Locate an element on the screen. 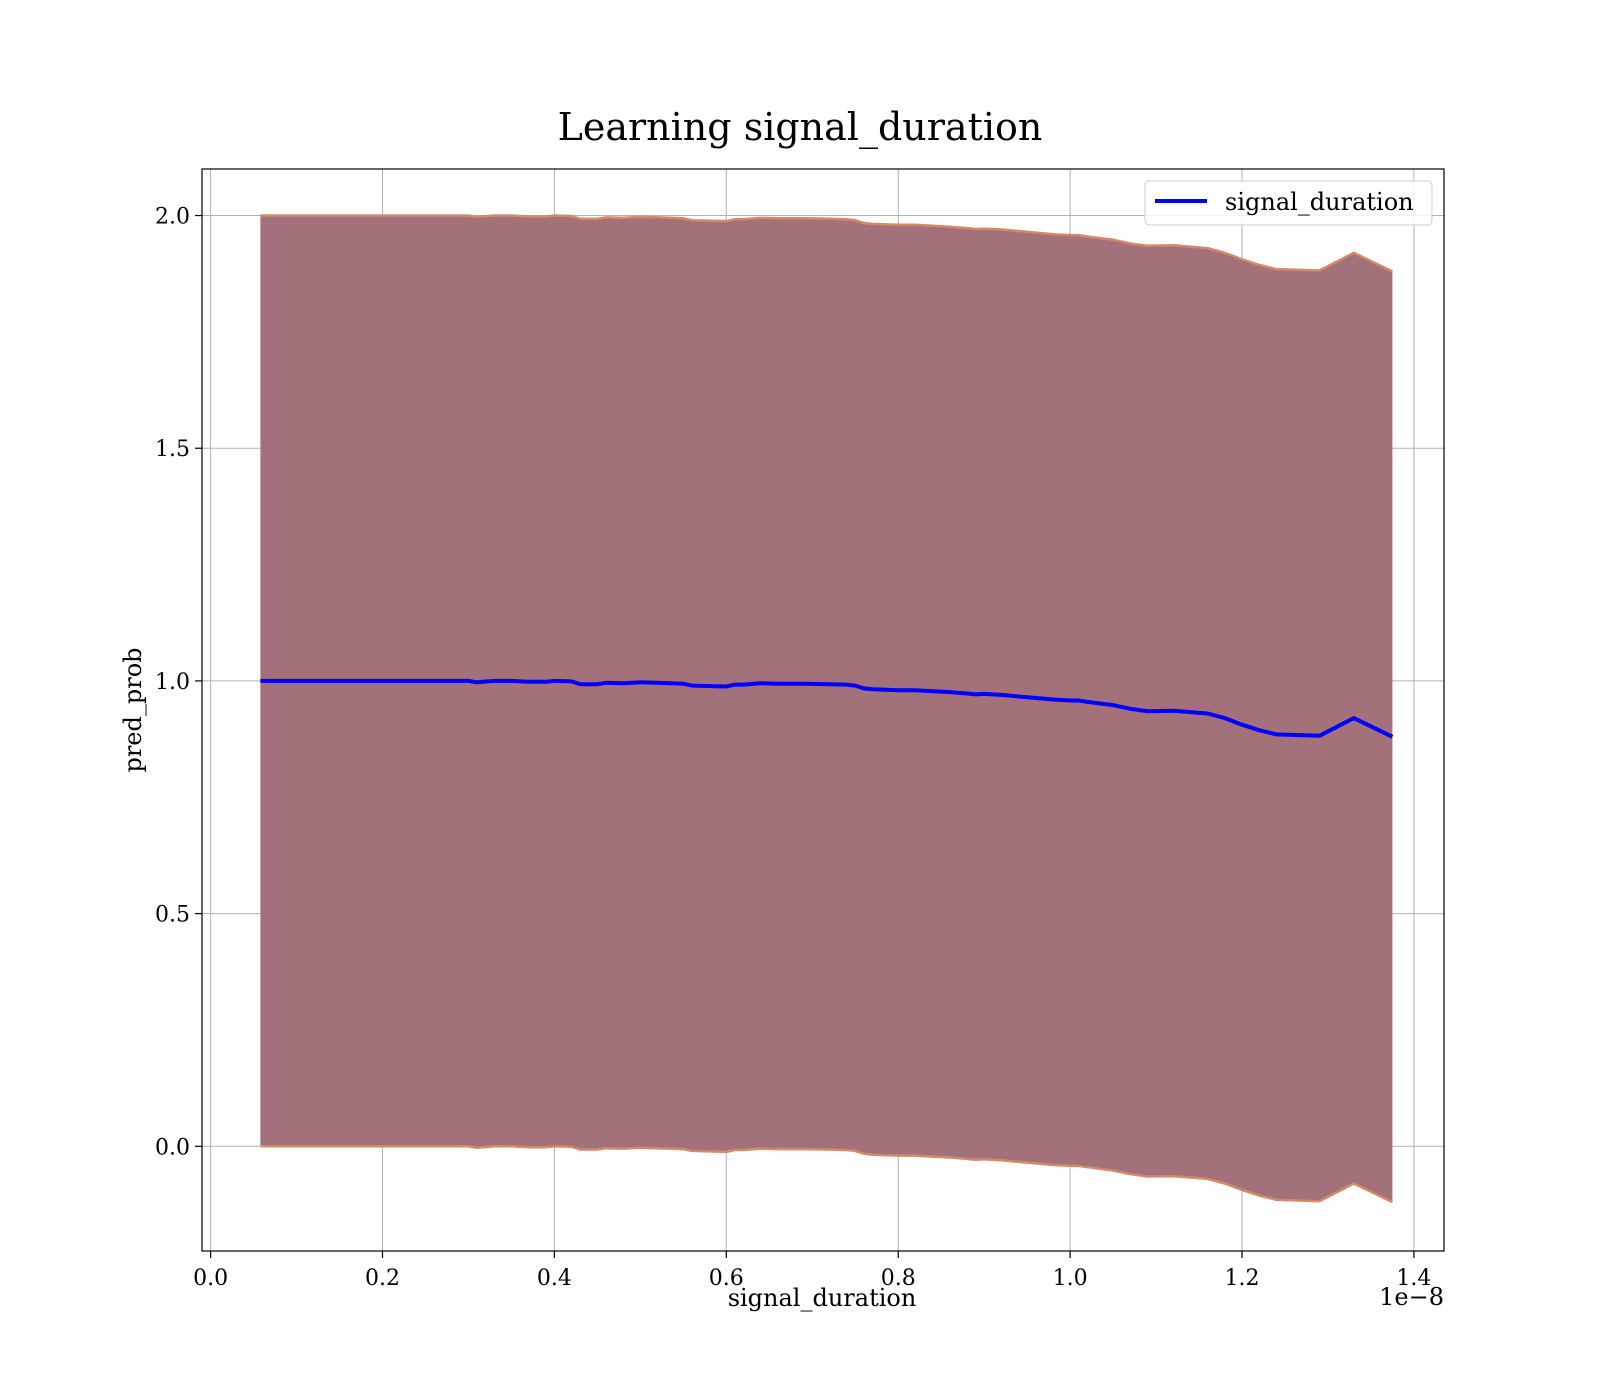 This screenshot has height=1400, width=1600. y-tick-label: 1.0 is located at coordinates (172, 682).